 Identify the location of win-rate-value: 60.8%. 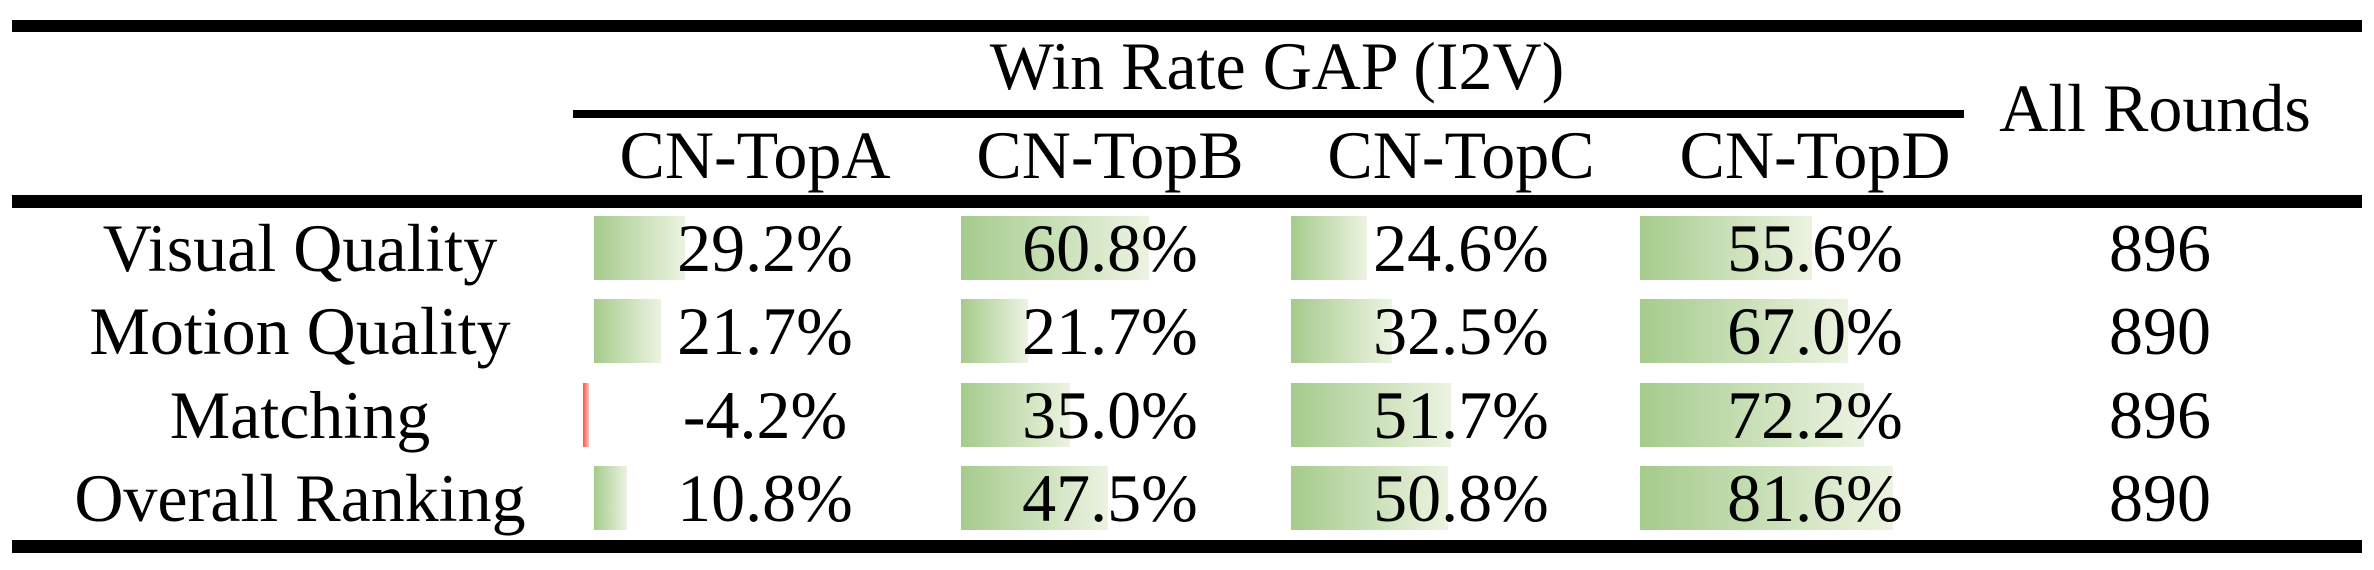
(1110, 248).